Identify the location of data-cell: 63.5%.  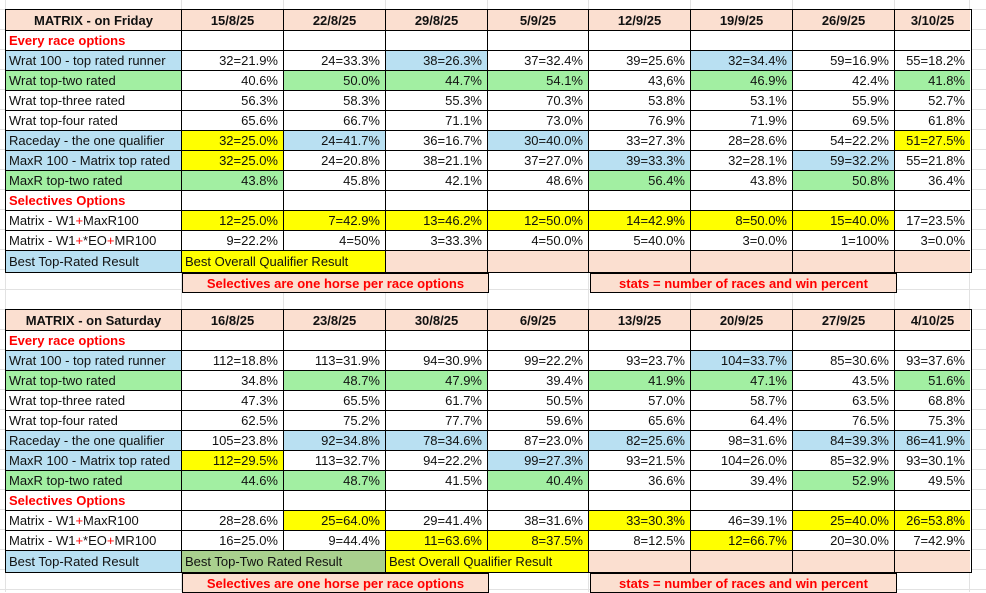
(844, 401).